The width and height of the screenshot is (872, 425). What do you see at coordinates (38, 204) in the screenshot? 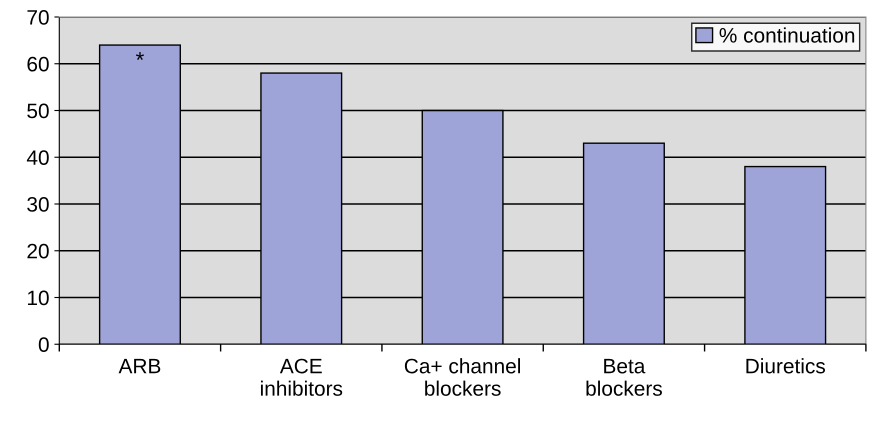
I see `y-tick-label: 30` at bounding box center [38, 204].